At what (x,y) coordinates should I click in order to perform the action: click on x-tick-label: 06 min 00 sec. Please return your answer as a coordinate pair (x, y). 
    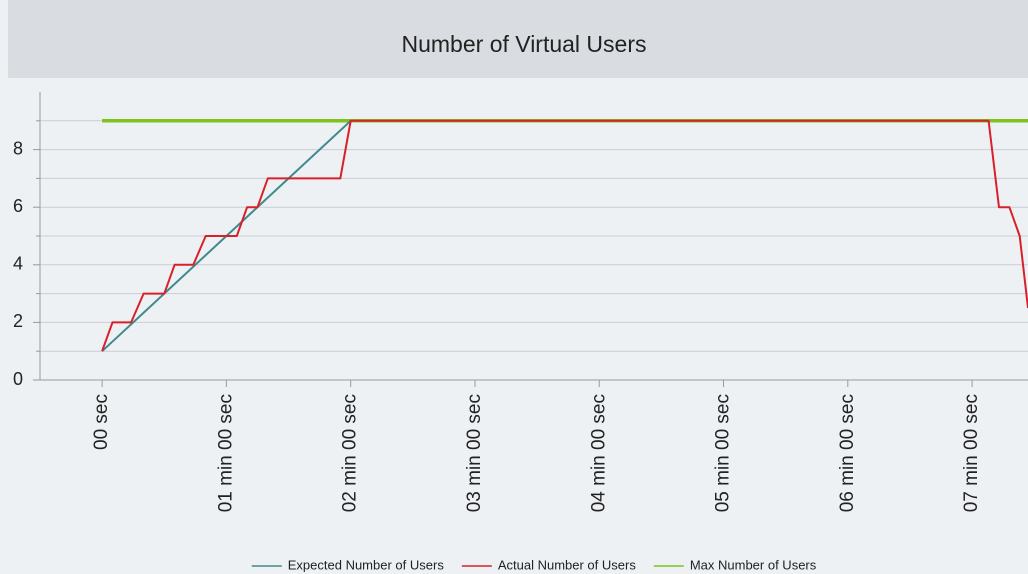
    Looking at the image, I should click on (847, 453).